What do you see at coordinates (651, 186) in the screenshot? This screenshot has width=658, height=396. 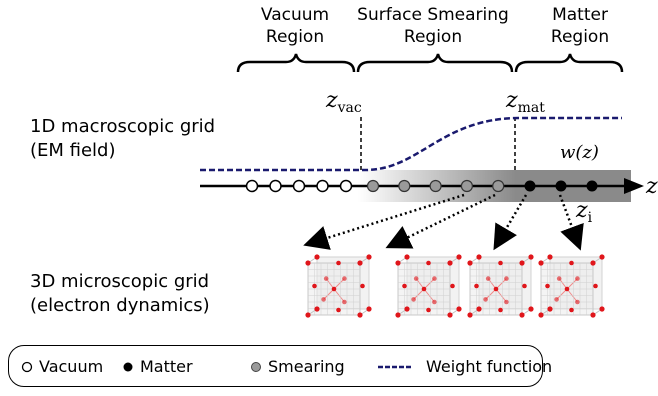 I see `z-axis-label: z` at bounding box center [651, 186].